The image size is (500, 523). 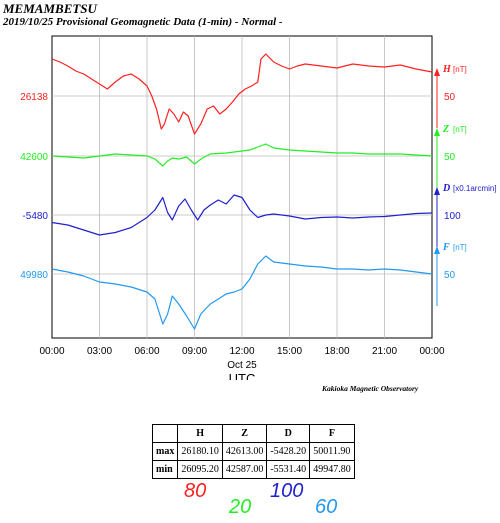 What do you see at coordinates (384, 351) in the screenshot?
I see `x-tick-label: 21:00` at bounding box center [384, 351].